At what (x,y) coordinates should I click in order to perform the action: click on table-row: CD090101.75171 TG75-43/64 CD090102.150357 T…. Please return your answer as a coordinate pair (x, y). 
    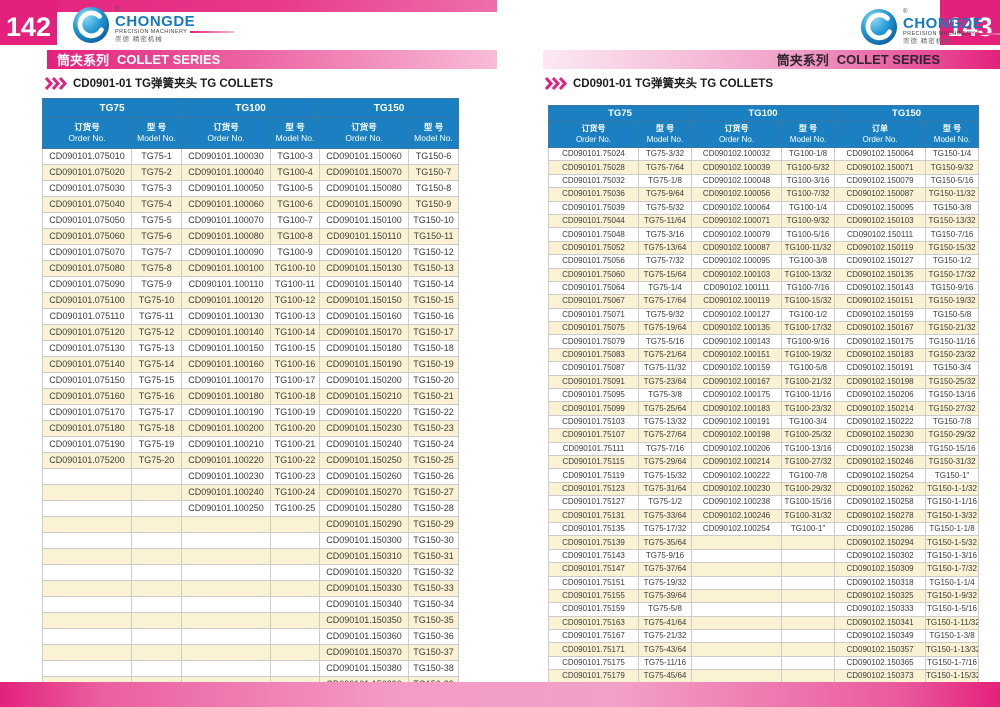
    Looking at the image, I should click on (764, 649).